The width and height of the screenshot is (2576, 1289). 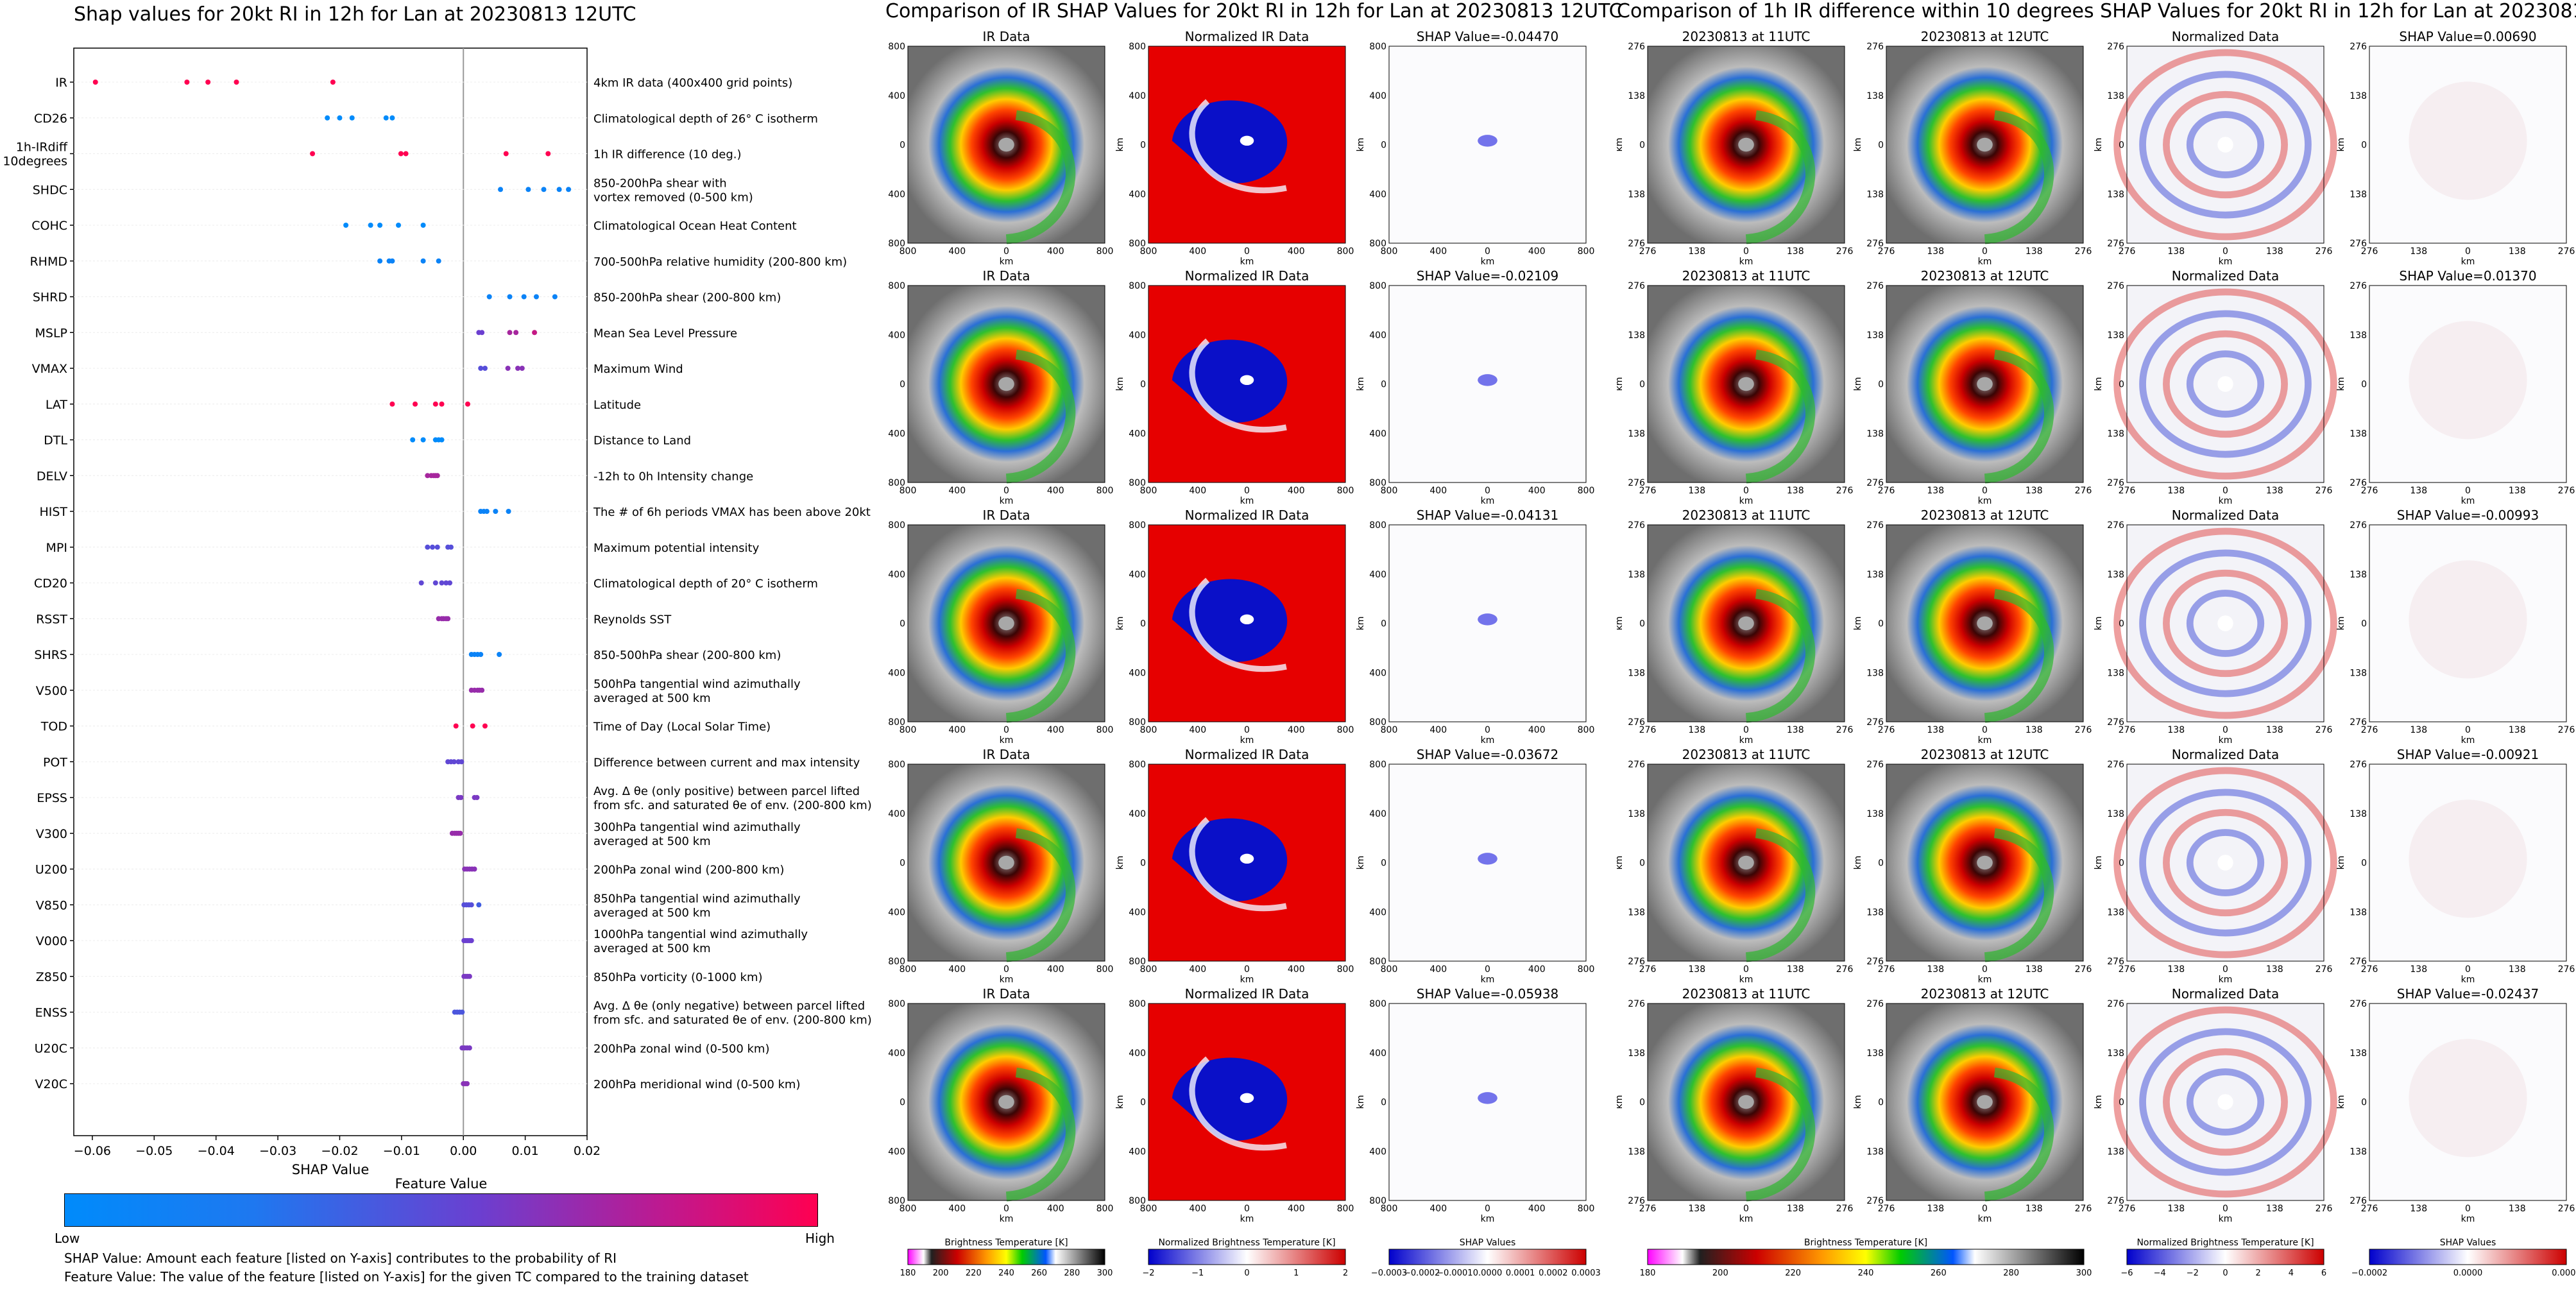 I want to click on colorbar-tick-label: 300, so click(x=2084, y=1273).